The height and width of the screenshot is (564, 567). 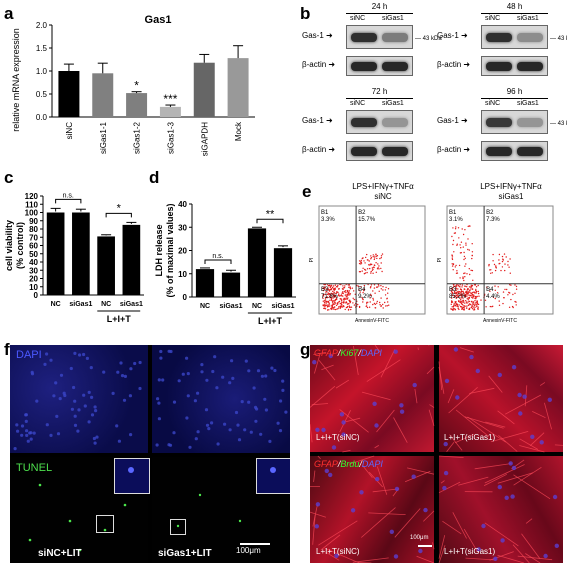 I want to click on significance-mark: ***, so click(x=170, y=99).